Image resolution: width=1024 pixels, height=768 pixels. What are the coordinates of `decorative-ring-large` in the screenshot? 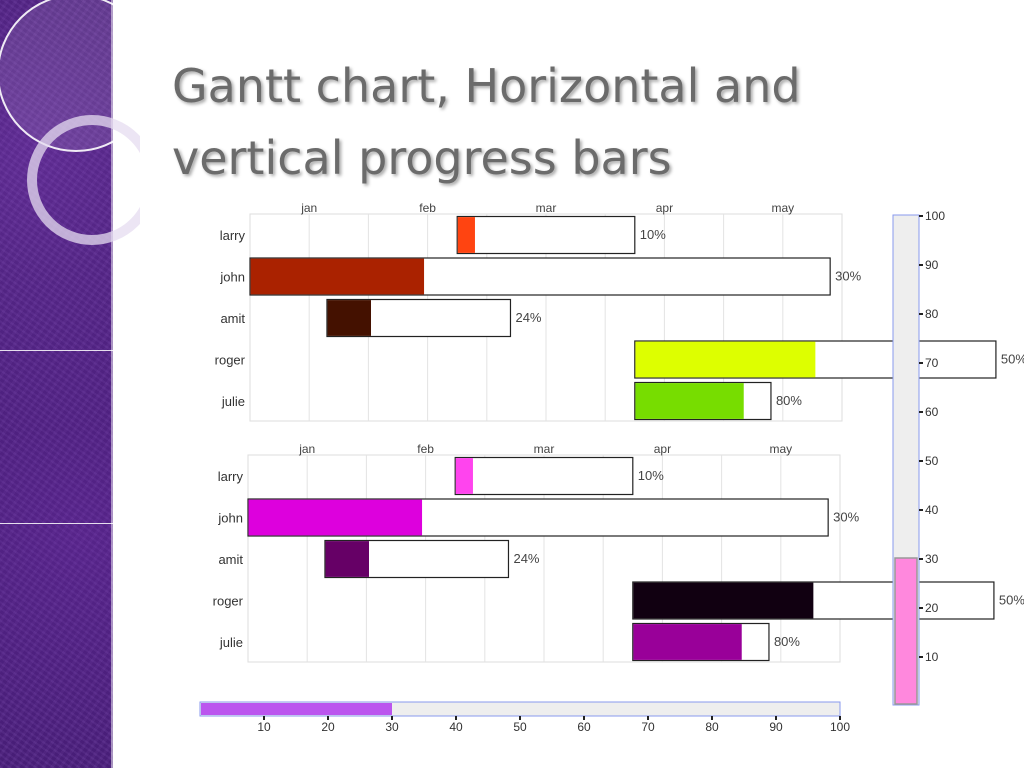 It's located at (70, 76).